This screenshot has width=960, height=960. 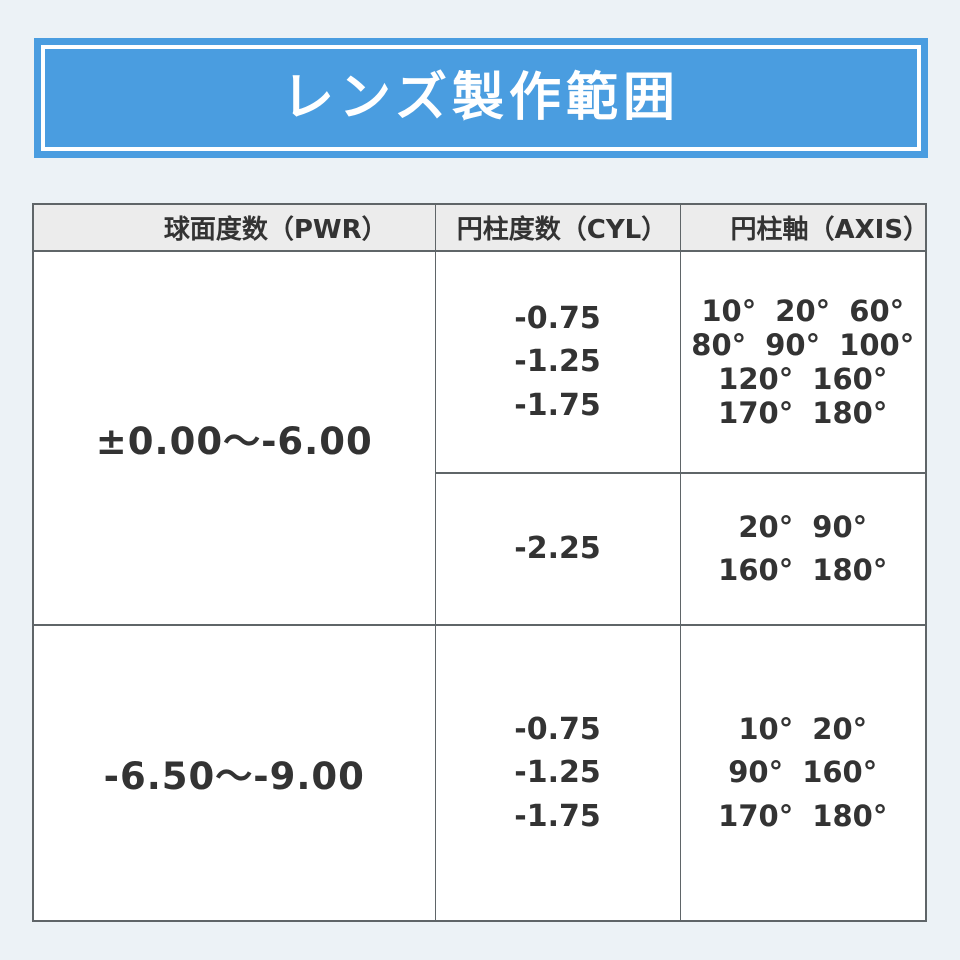 I want to click on column-header-axis: 円柱軸（AXIS）, so click(x=804, y=227).